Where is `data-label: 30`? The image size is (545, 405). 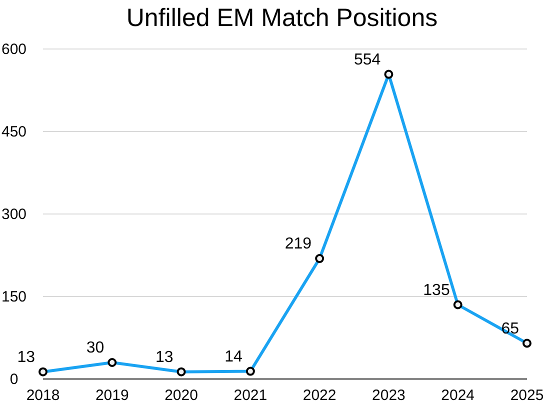
data-label: 30 is located at coordinates (95, 348).